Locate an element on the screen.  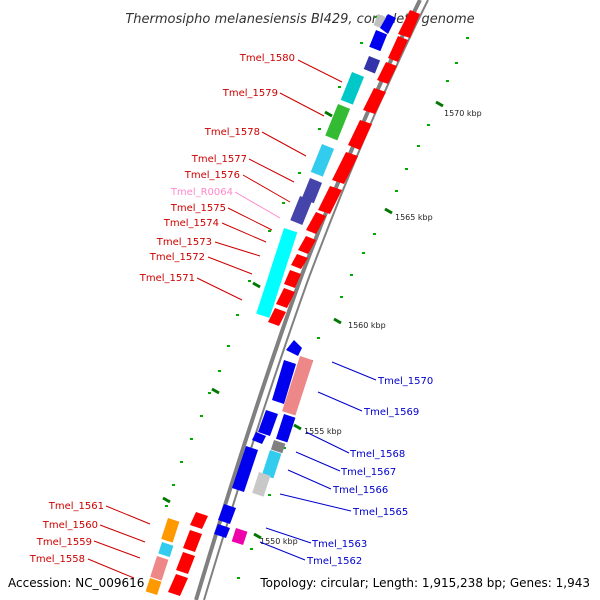
gene-label: Tmel_1574 is located at coordinates (191, 223).